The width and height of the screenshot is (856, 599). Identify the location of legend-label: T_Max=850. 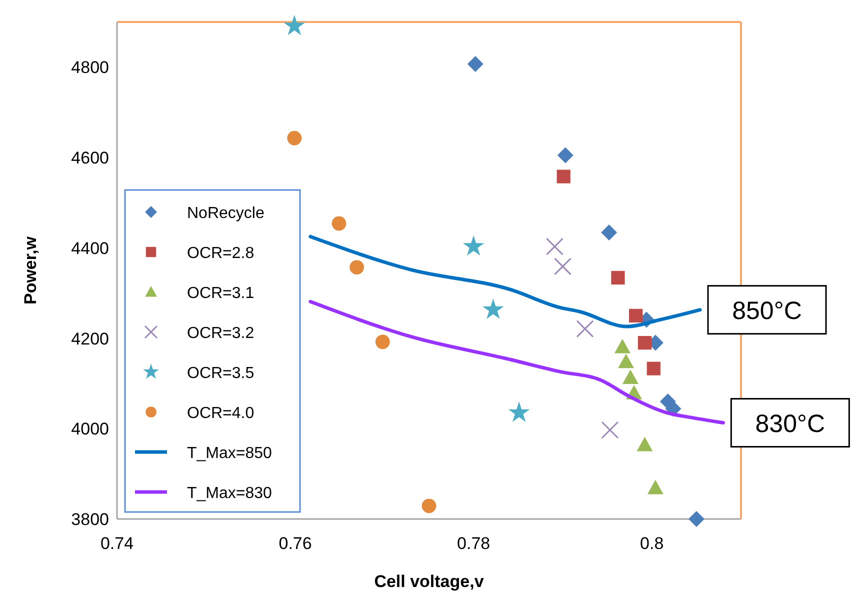
(229, 453).